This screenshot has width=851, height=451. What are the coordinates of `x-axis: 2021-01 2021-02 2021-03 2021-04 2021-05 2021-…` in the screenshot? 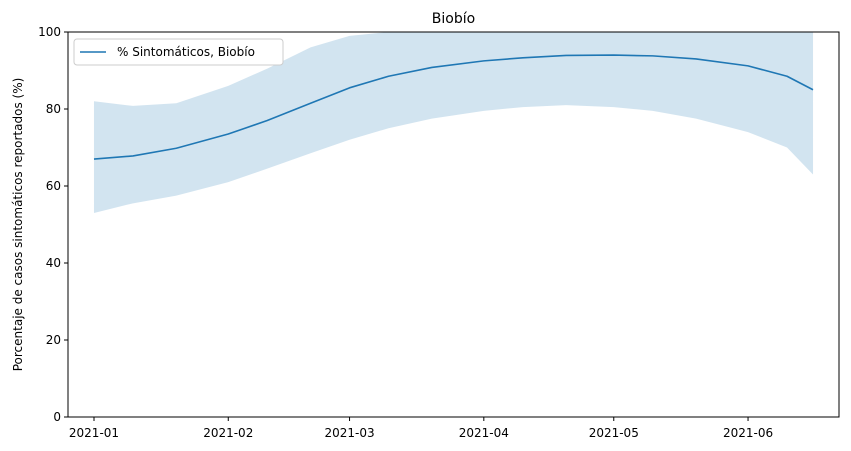 It's located at (421, 428).